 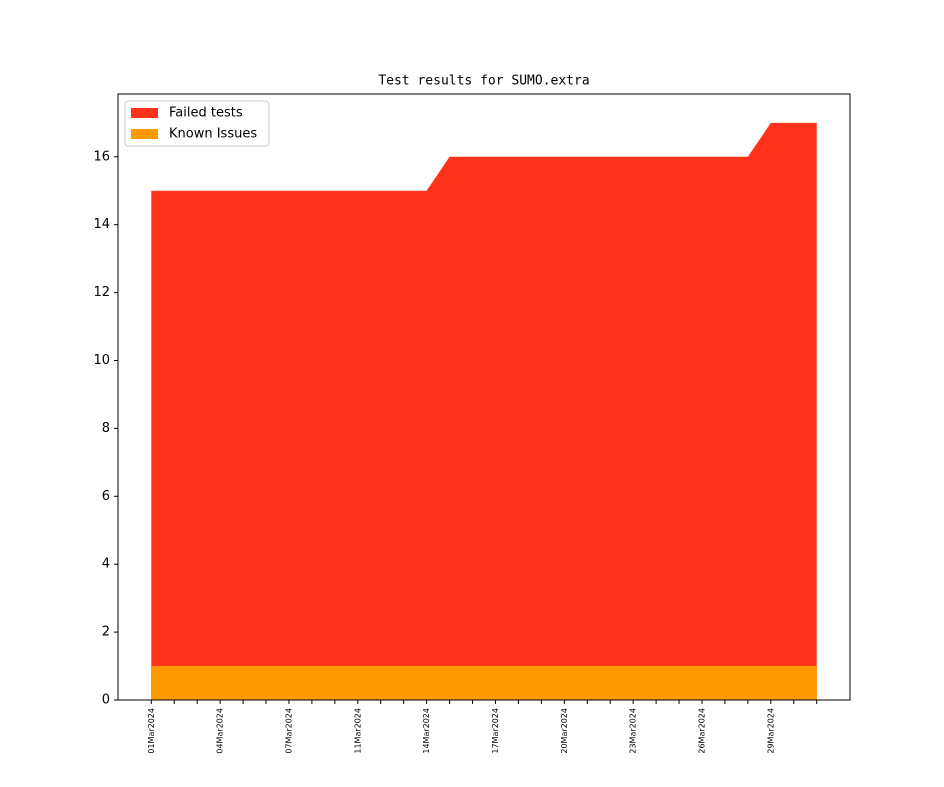 What do you see at coordinates (633, 731) in the screenshot?
I see `x-tick-label: 23Mar2024` at bounding box center [633, 731].